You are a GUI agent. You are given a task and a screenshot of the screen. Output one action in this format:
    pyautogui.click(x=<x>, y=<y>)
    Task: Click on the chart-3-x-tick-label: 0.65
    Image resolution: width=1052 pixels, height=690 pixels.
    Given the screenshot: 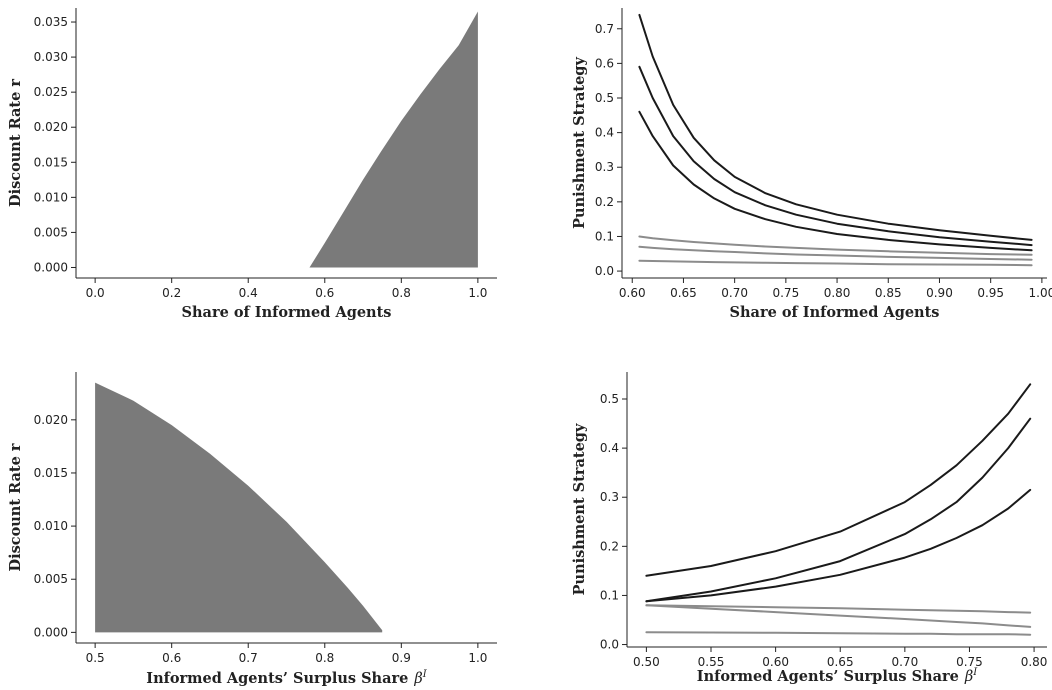 What is the action you would take?
    pyautogui.click(x=840, y=662)
    